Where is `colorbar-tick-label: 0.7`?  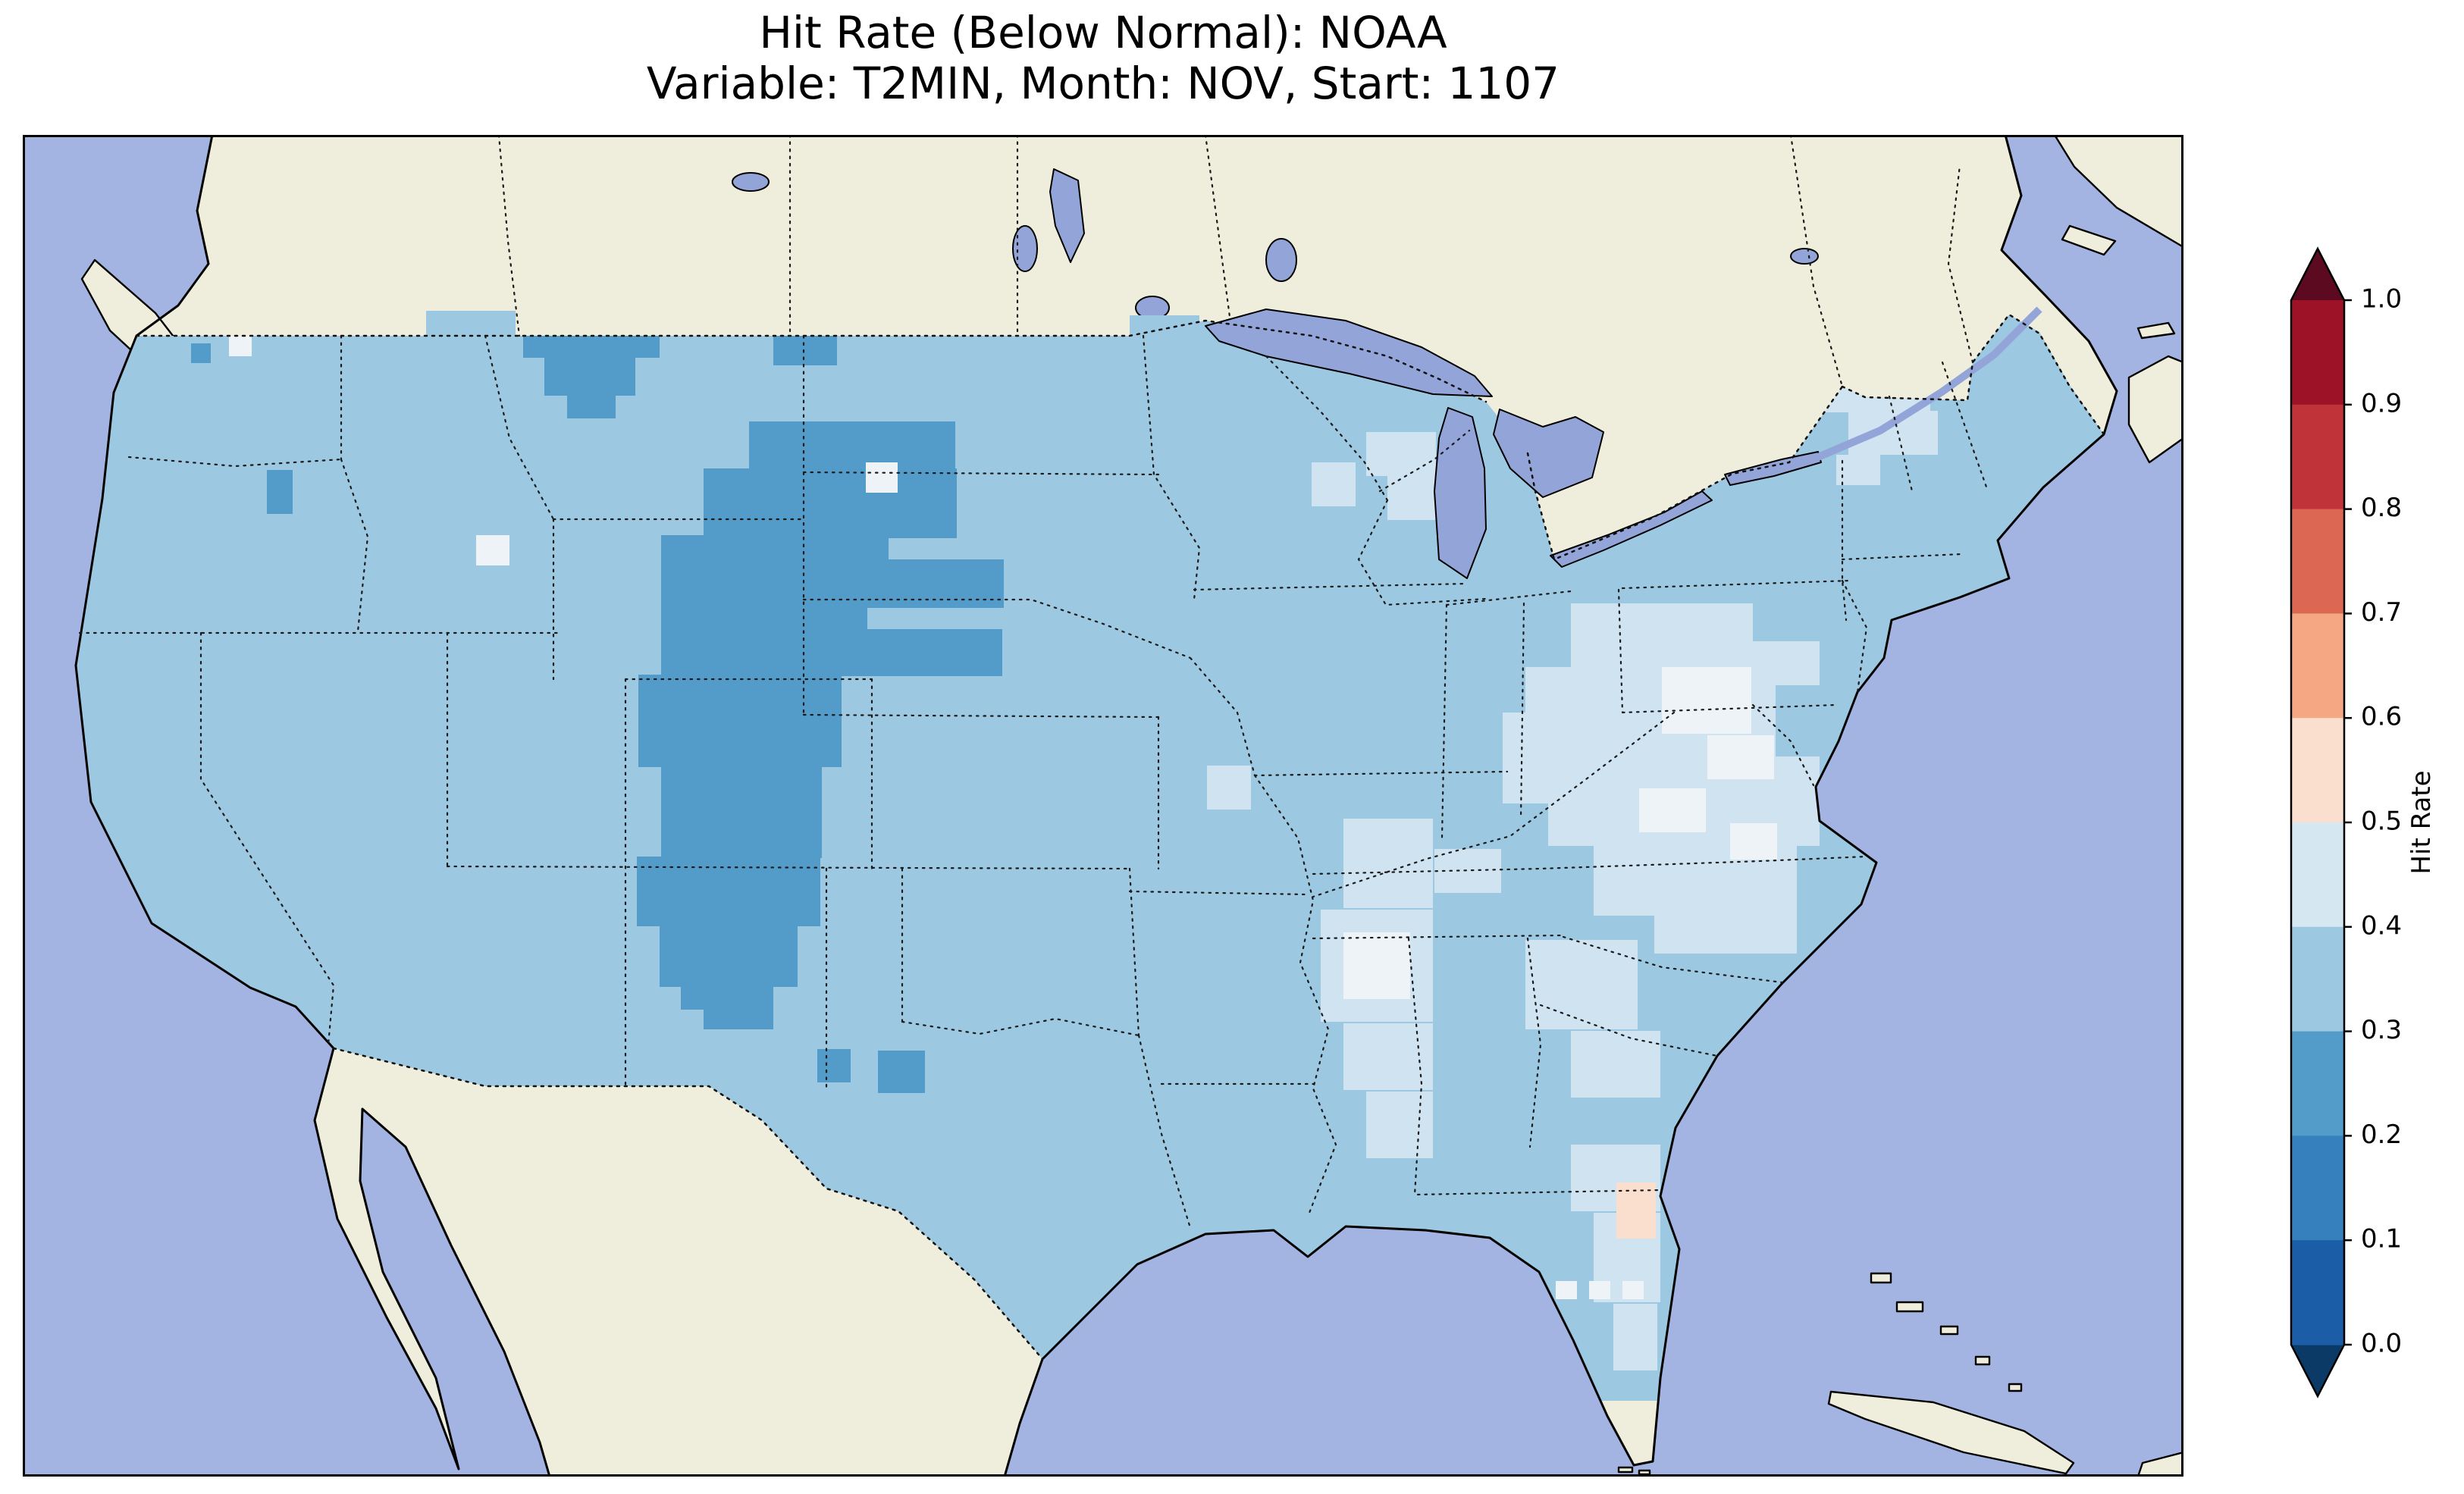
colorbar-tick-label: 0.7 is located at coordinates (2381, 612).